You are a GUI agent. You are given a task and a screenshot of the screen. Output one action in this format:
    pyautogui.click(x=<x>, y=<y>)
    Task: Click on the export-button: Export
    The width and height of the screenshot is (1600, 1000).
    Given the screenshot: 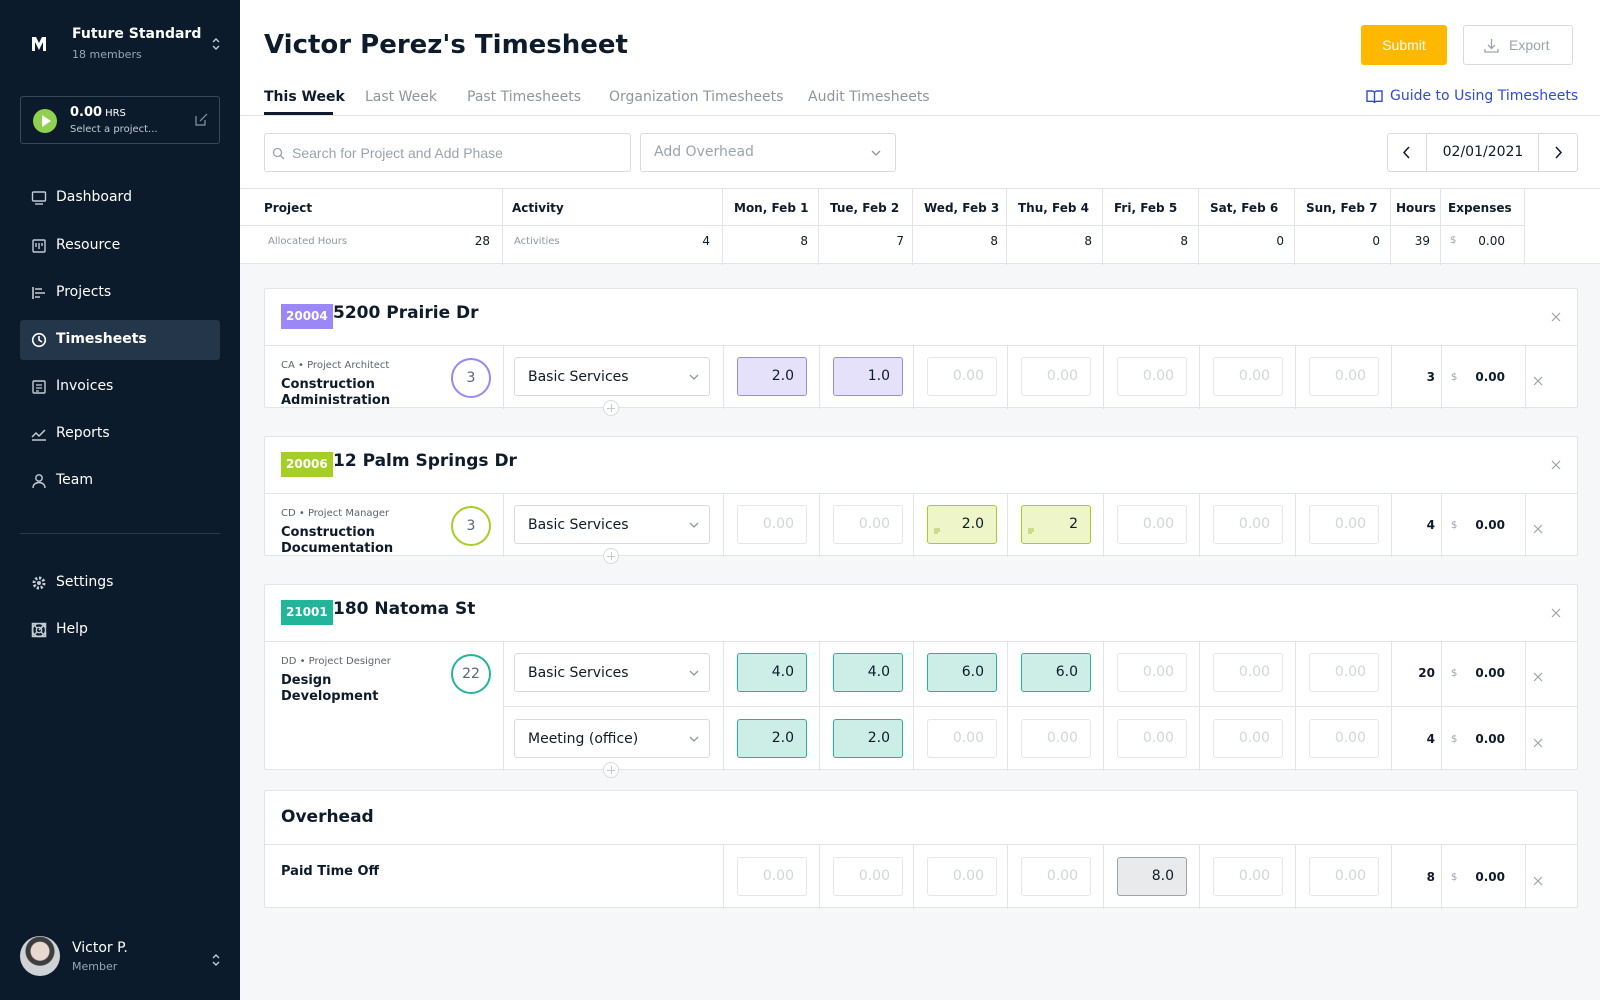 What is the action you would take?
    pyautogui.click(x=1518, y=45)
    